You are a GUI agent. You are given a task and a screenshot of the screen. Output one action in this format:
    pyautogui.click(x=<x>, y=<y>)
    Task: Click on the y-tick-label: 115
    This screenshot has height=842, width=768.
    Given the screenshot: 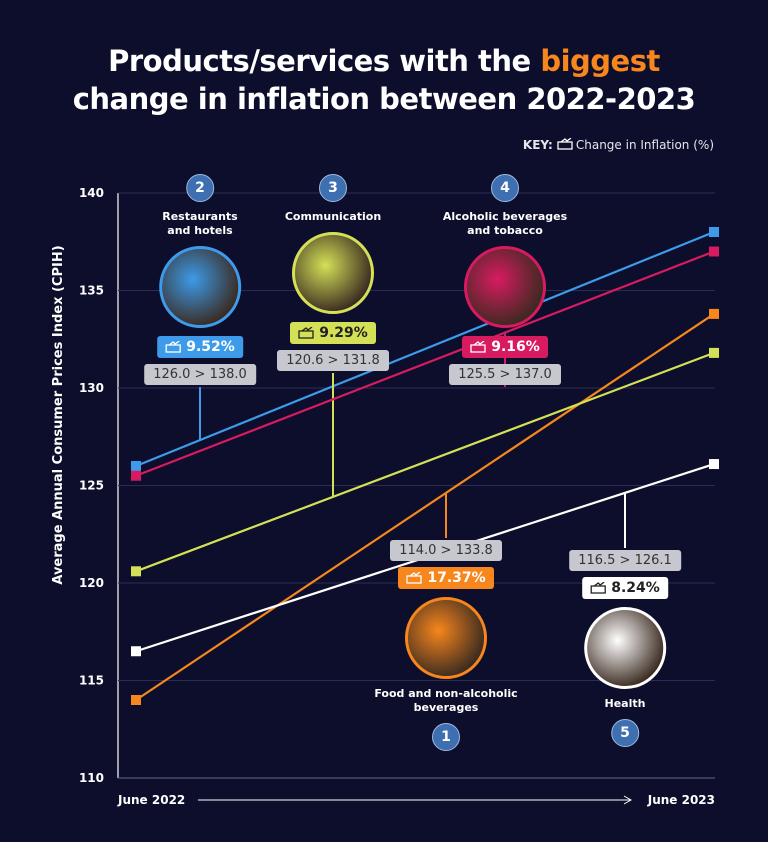 What is the action you would take?
    pyautogui.click(x=91, y=681)
    